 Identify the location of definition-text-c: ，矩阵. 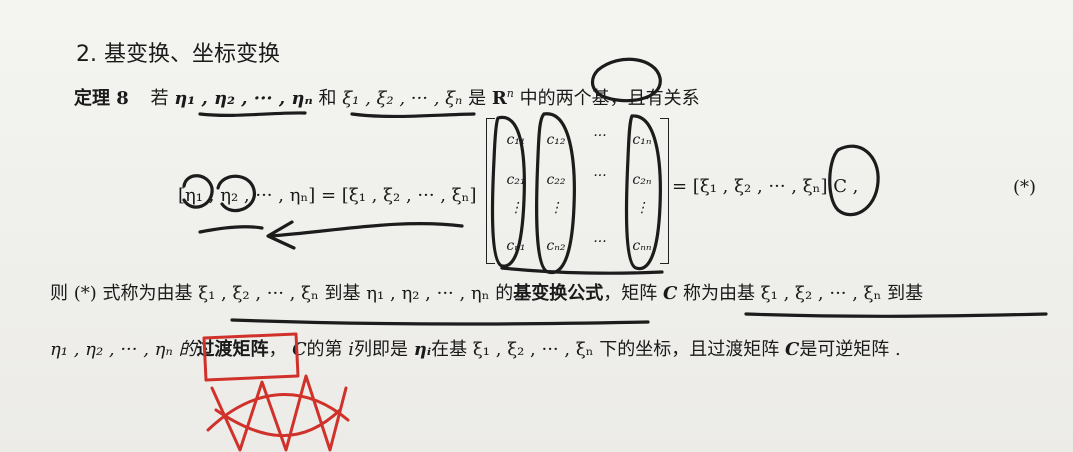
(630, 293).